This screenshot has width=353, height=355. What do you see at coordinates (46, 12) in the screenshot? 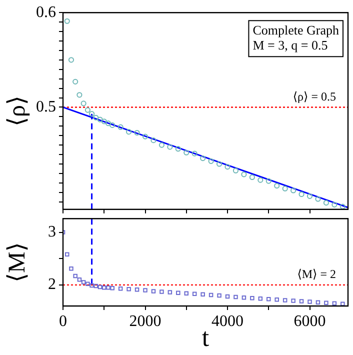
I see `y-tick-label: 0.6` at bounding box center [46, 12].